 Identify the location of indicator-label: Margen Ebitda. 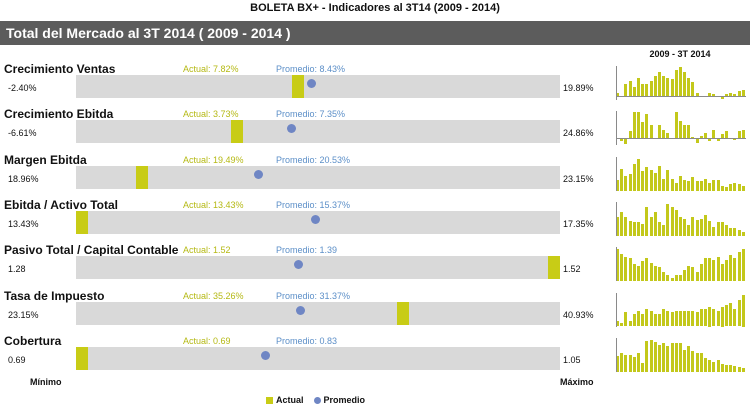
(45, 159).